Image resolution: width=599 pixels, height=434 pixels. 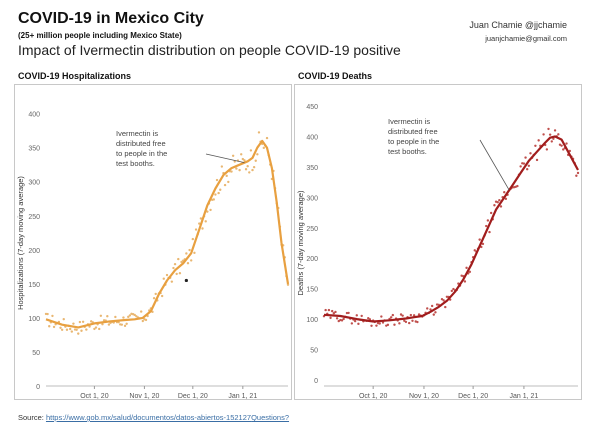 What do you see at coordinates (312, 320) in the screenshot?
I see `y-tick-label: 100` at bounding box center [312, 320].